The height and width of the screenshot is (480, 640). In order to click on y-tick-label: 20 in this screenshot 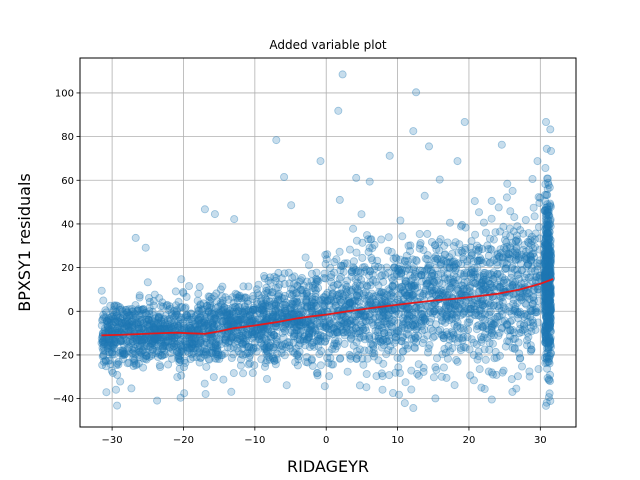, I will do `click(67, 268)`.